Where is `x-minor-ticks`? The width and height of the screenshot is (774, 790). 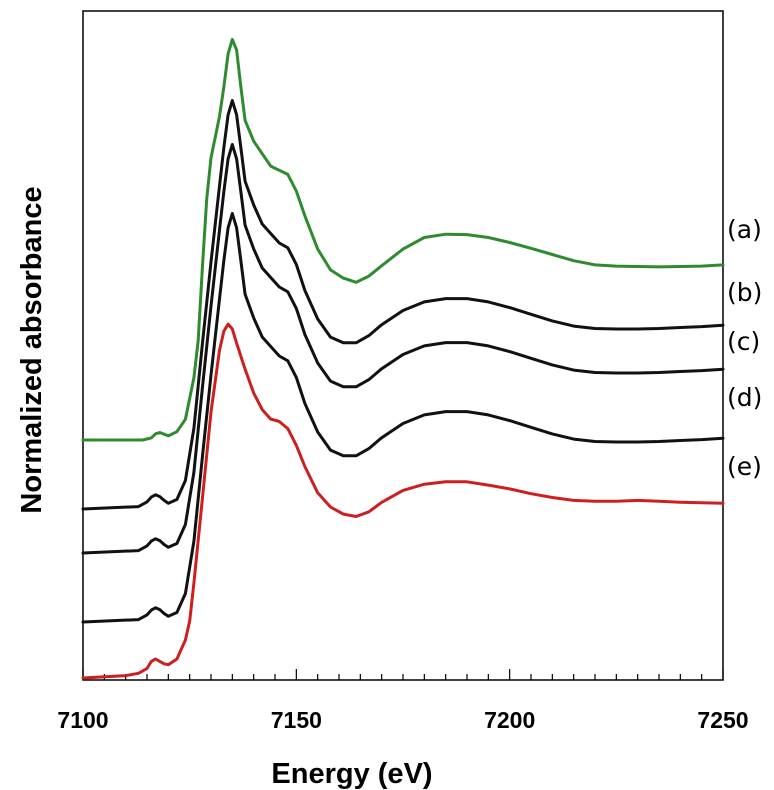 x-minor-ticks is located at coordinates (403, 677).